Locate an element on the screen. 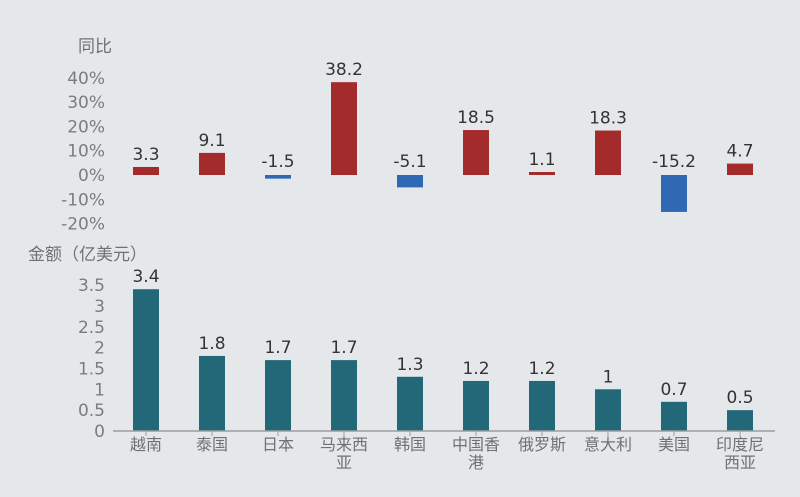 The height and width of the screenshot is (497, 800). bottom-chart-ylabel: 金额（亿美元） is located at coordinates (87, 255).